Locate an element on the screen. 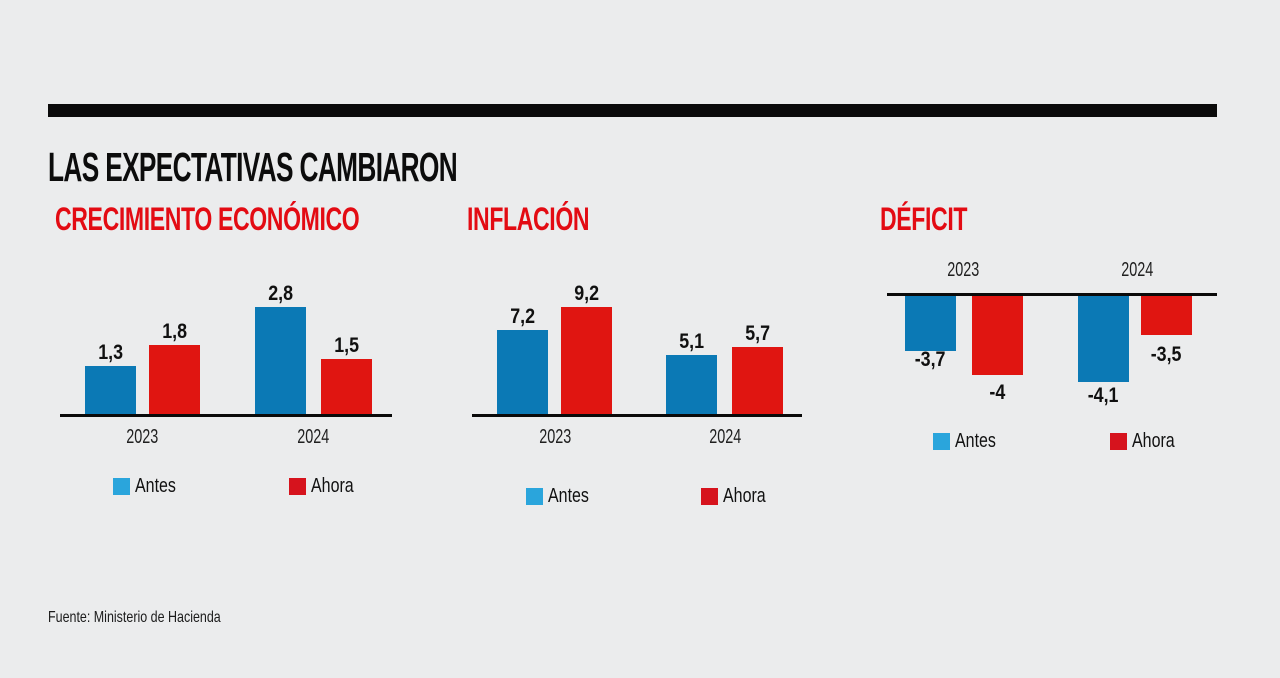  category-label-inflacion-2023-text: 2023 is located at coordinates (555, 437).